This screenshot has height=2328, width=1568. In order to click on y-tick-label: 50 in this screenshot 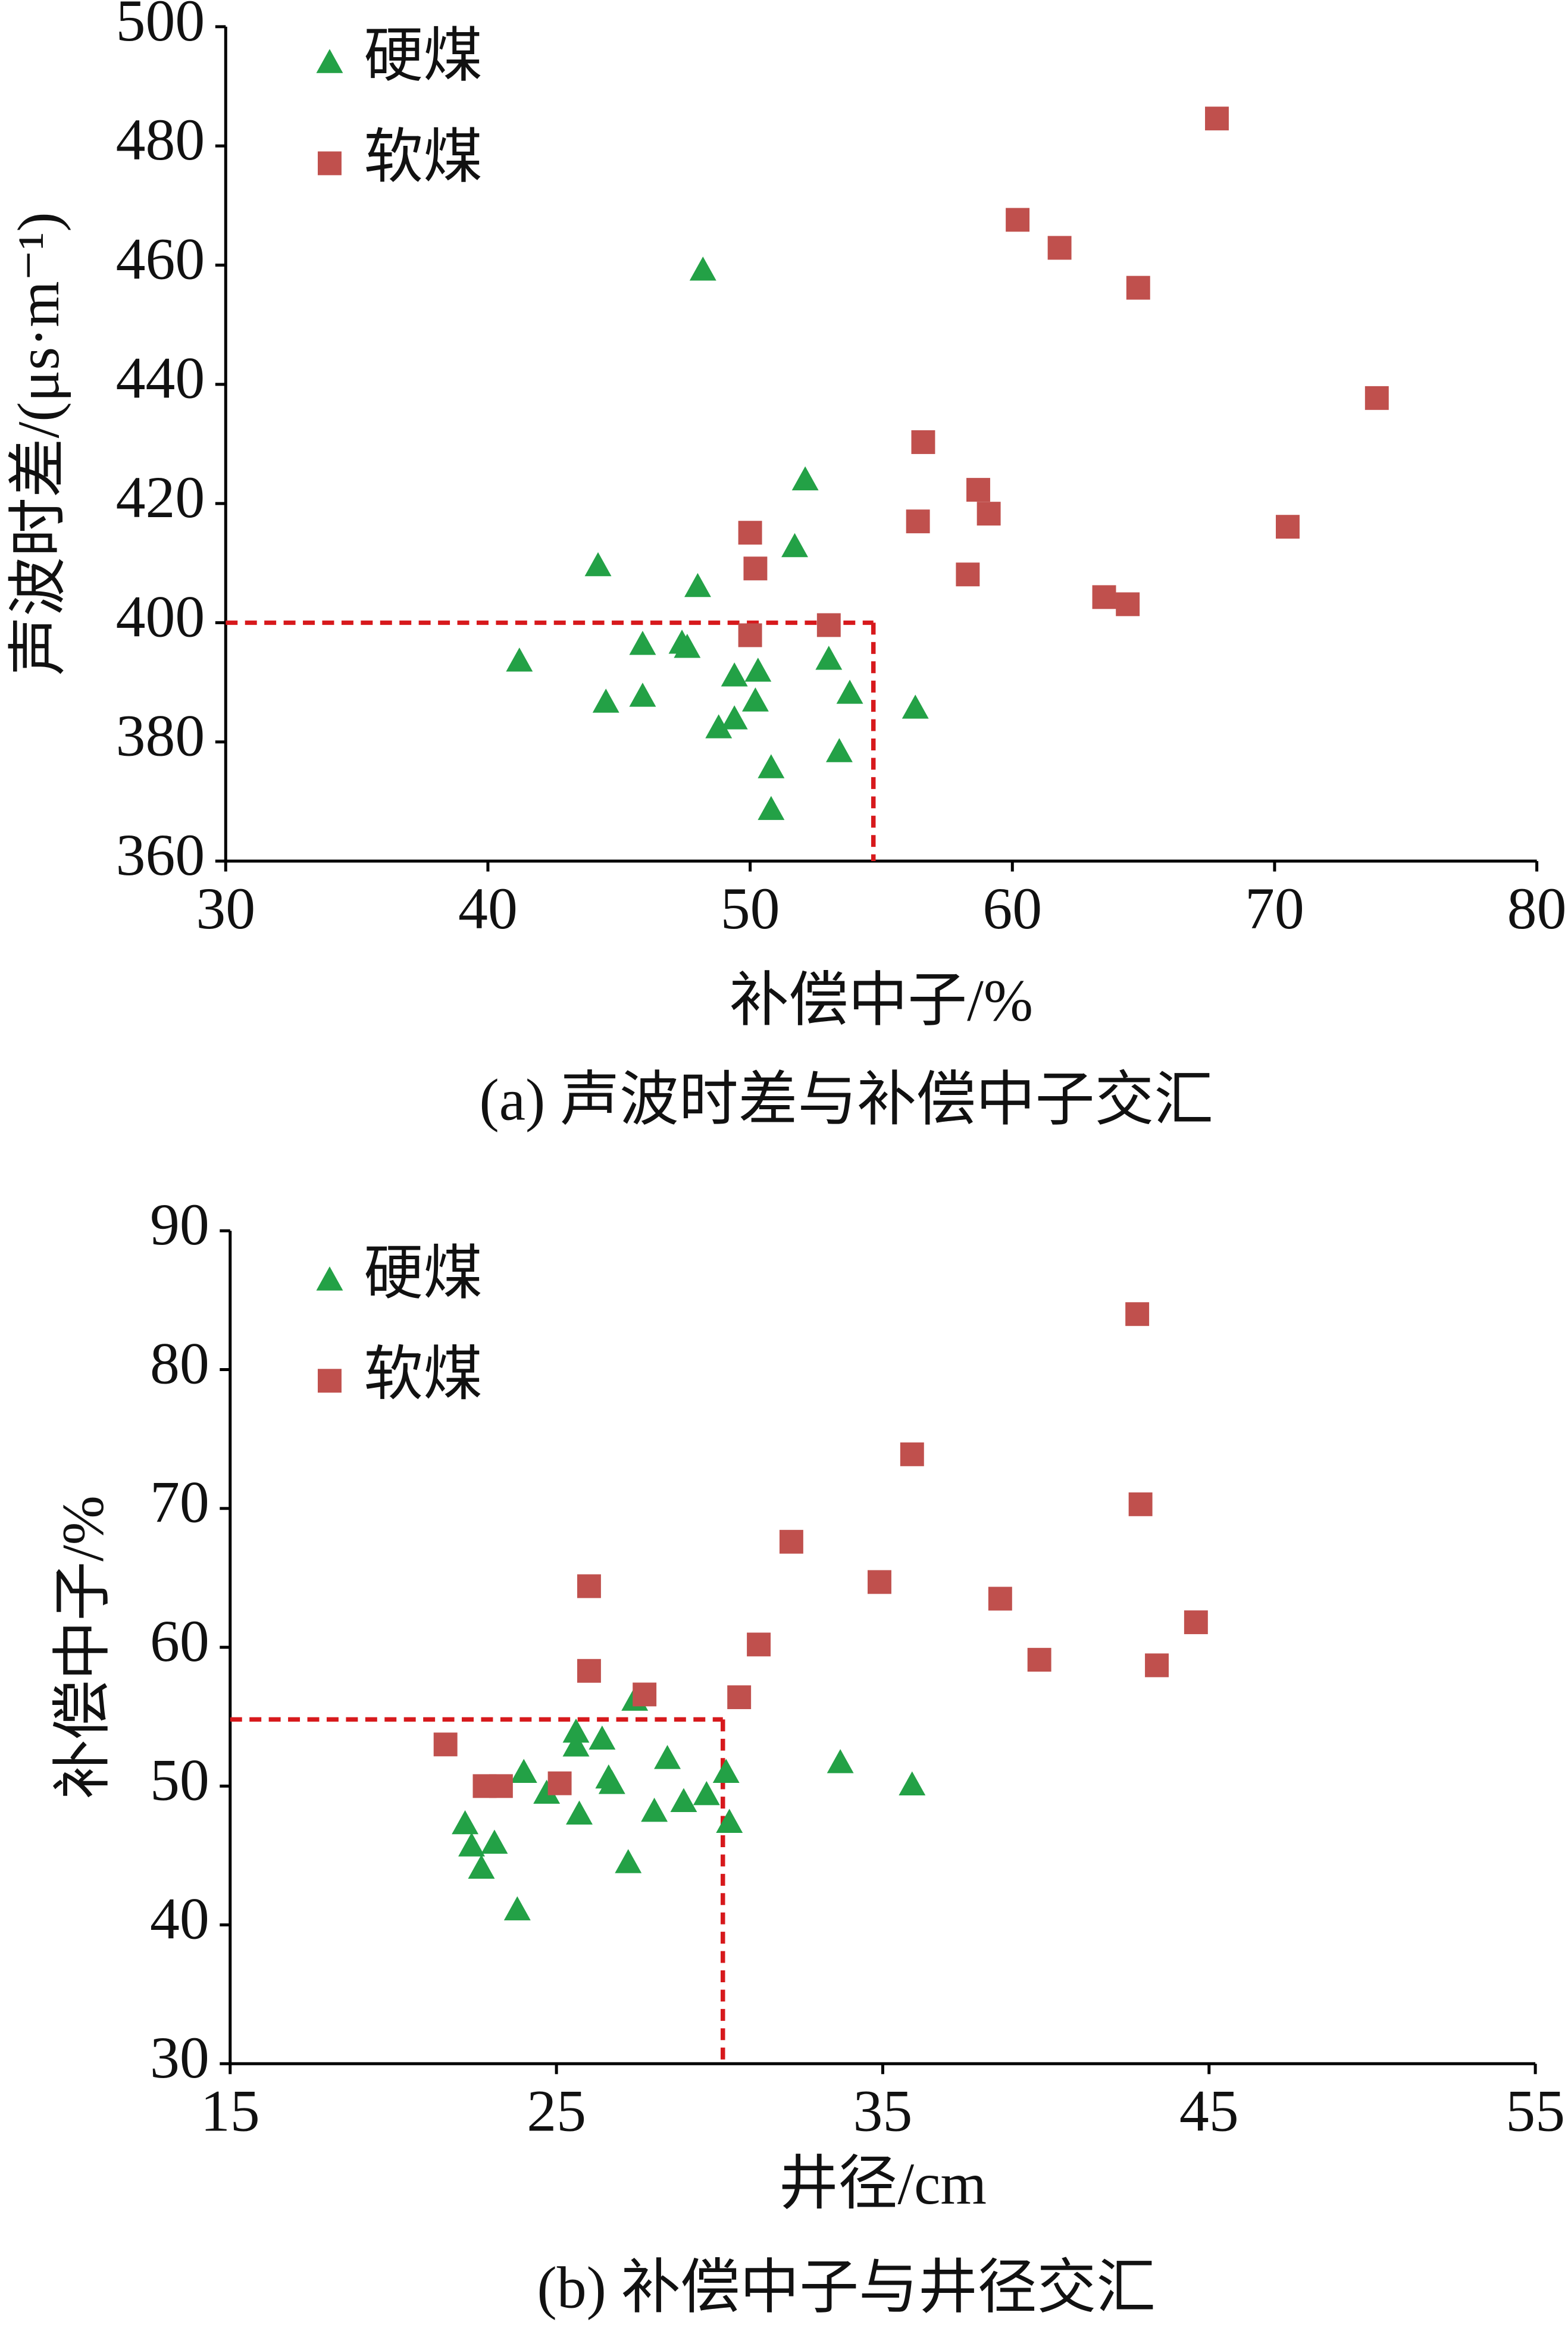, I will do `click(180, 1780)`.